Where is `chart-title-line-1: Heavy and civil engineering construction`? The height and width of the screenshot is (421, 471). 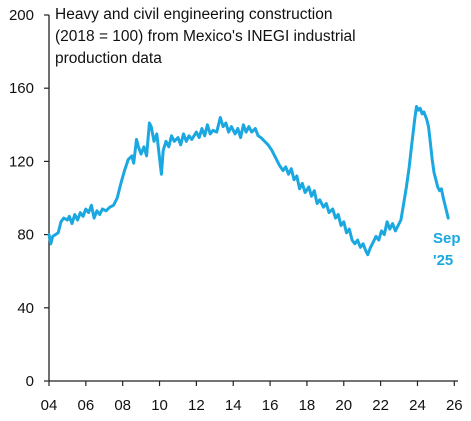 chart-title-line-1: Heavy and civil engineering construction is located at coordinates (193, 14).